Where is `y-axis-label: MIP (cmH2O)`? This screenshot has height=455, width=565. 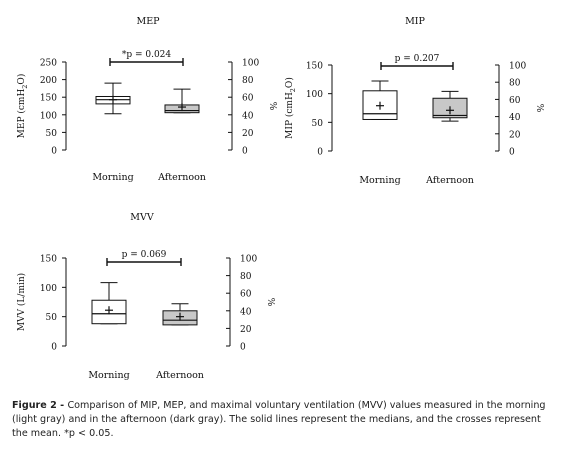 y-axis-label: MIP (cmH2O) is located at coordinates (290, 108).